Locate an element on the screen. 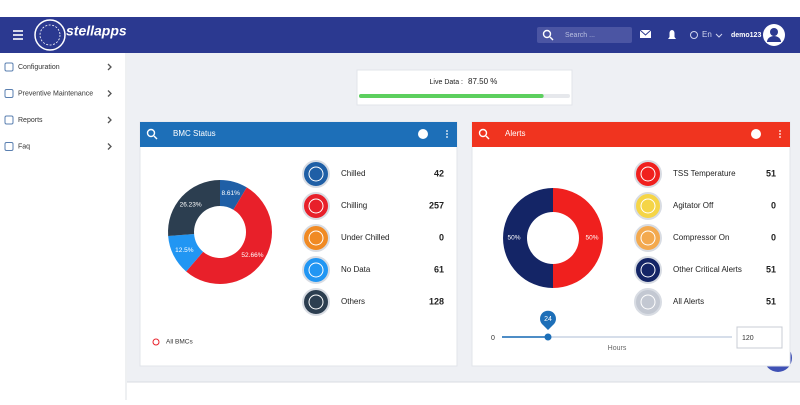  slider-min: 0 is located at coordinates (493, 338).